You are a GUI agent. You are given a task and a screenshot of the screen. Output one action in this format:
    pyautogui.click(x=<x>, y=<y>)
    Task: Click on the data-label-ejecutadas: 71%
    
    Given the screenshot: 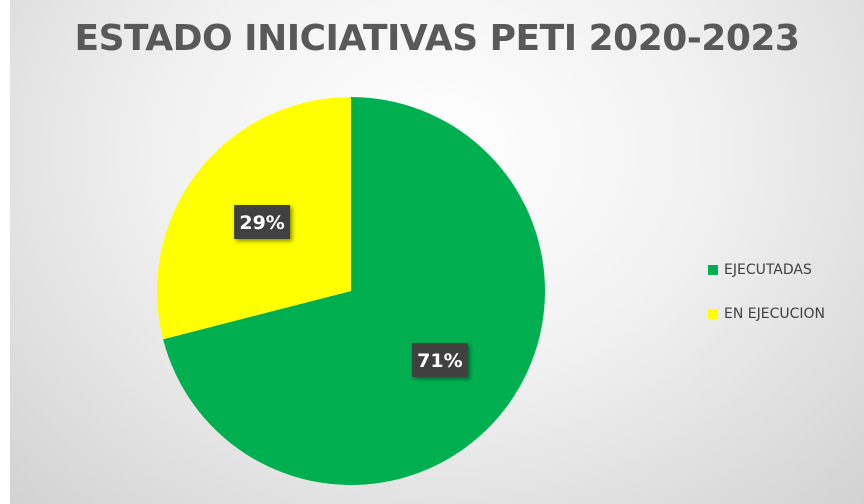 What is the action you would take?
    pyautogui.click(x=439, y=359)
    